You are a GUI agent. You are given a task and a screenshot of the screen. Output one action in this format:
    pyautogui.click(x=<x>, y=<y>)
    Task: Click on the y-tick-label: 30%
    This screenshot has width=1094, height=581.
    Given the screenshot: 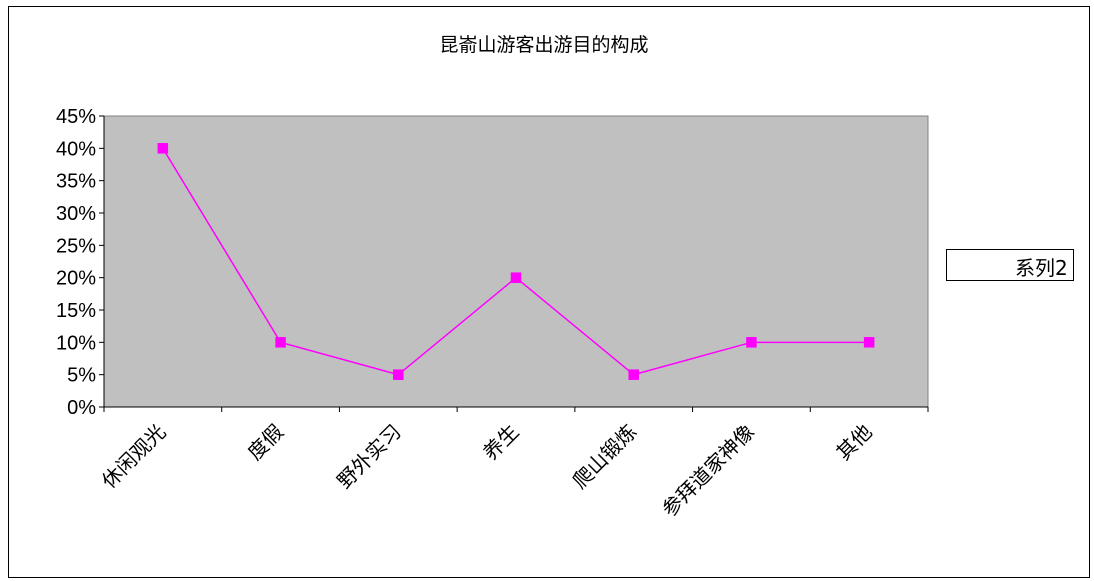 What is the action you would take?
    pyautogui.click(x=76, y=214)
    